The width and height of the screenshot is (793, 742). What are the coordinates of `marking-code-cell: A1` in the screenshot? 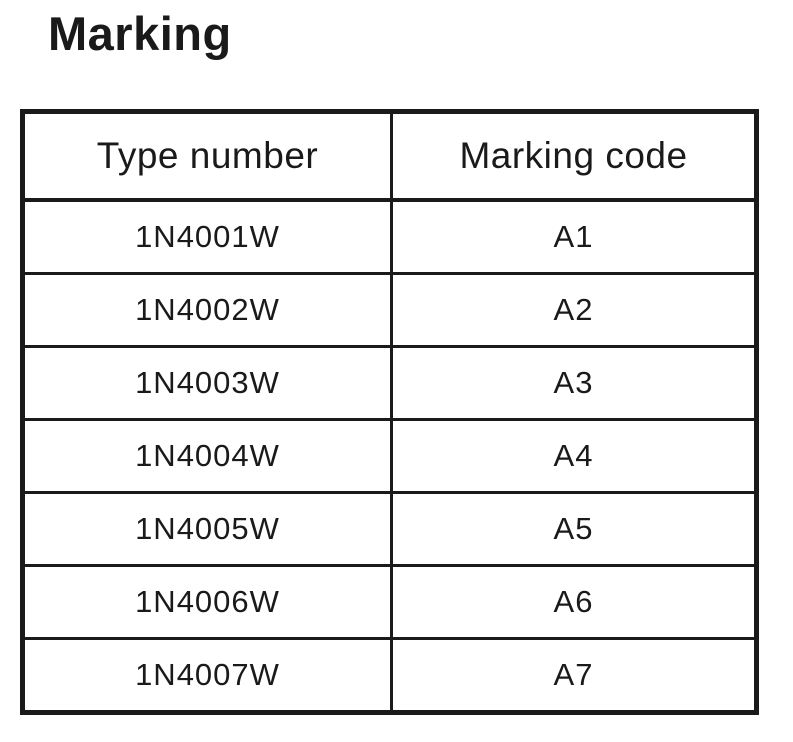 It's located at (574, 236).